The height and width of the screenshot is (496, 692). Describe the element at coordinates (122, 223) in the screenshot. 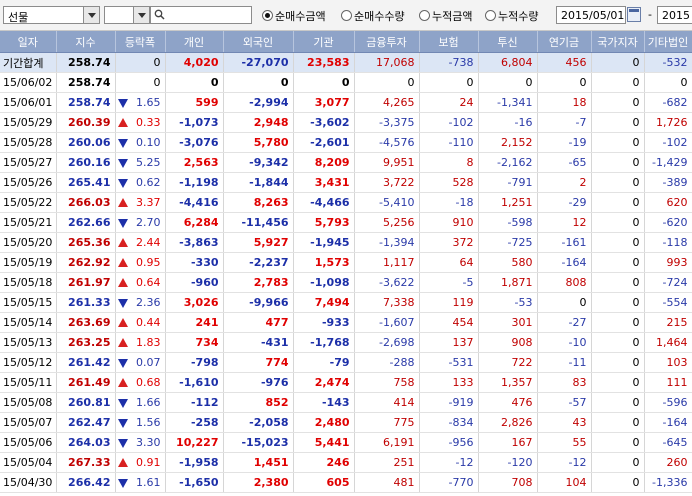

I see `down-triangle-icon` at that location.